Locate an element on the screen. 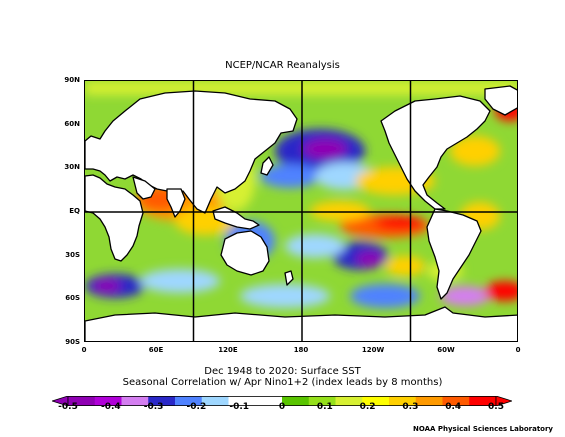 Image resolution: width=565 pixels, height=437 pixels. colorbar-tick-label: 0.5 is located at coordinates (496, 407).